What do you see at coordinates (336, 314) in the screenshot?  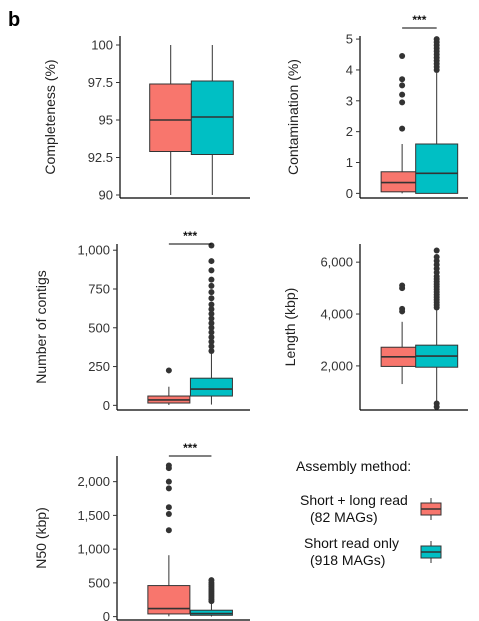 I see `y-tick-label: 4,000` at bounding box center [336, 314].